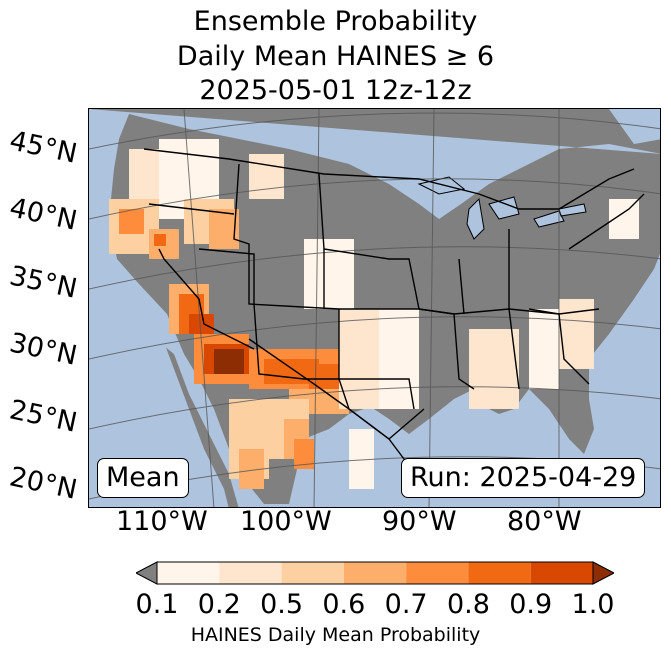 The width and height of the screenshot is (671, 658). Describe the element at coordinates (43, 282) in the screenshot. I see `lat-label-35: 35°N` at that location.